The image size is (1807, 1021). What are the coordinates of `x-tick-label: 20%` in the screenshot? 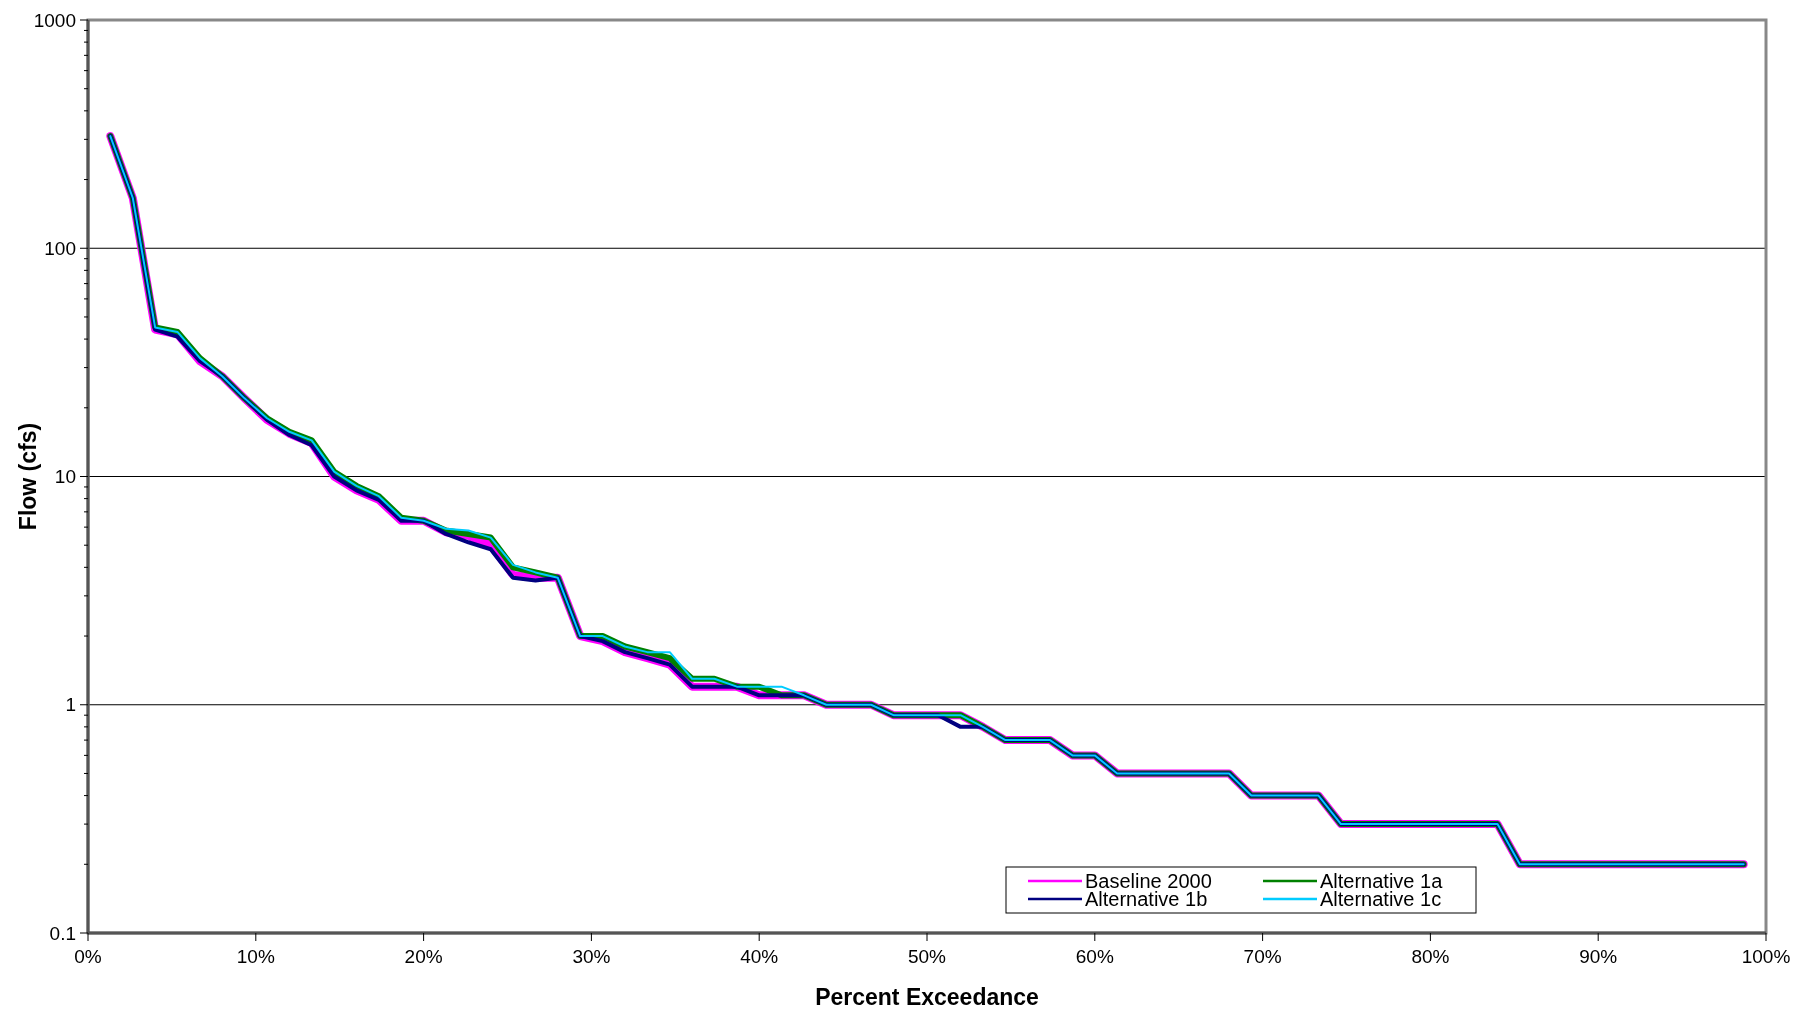 It's located at (423, 956).